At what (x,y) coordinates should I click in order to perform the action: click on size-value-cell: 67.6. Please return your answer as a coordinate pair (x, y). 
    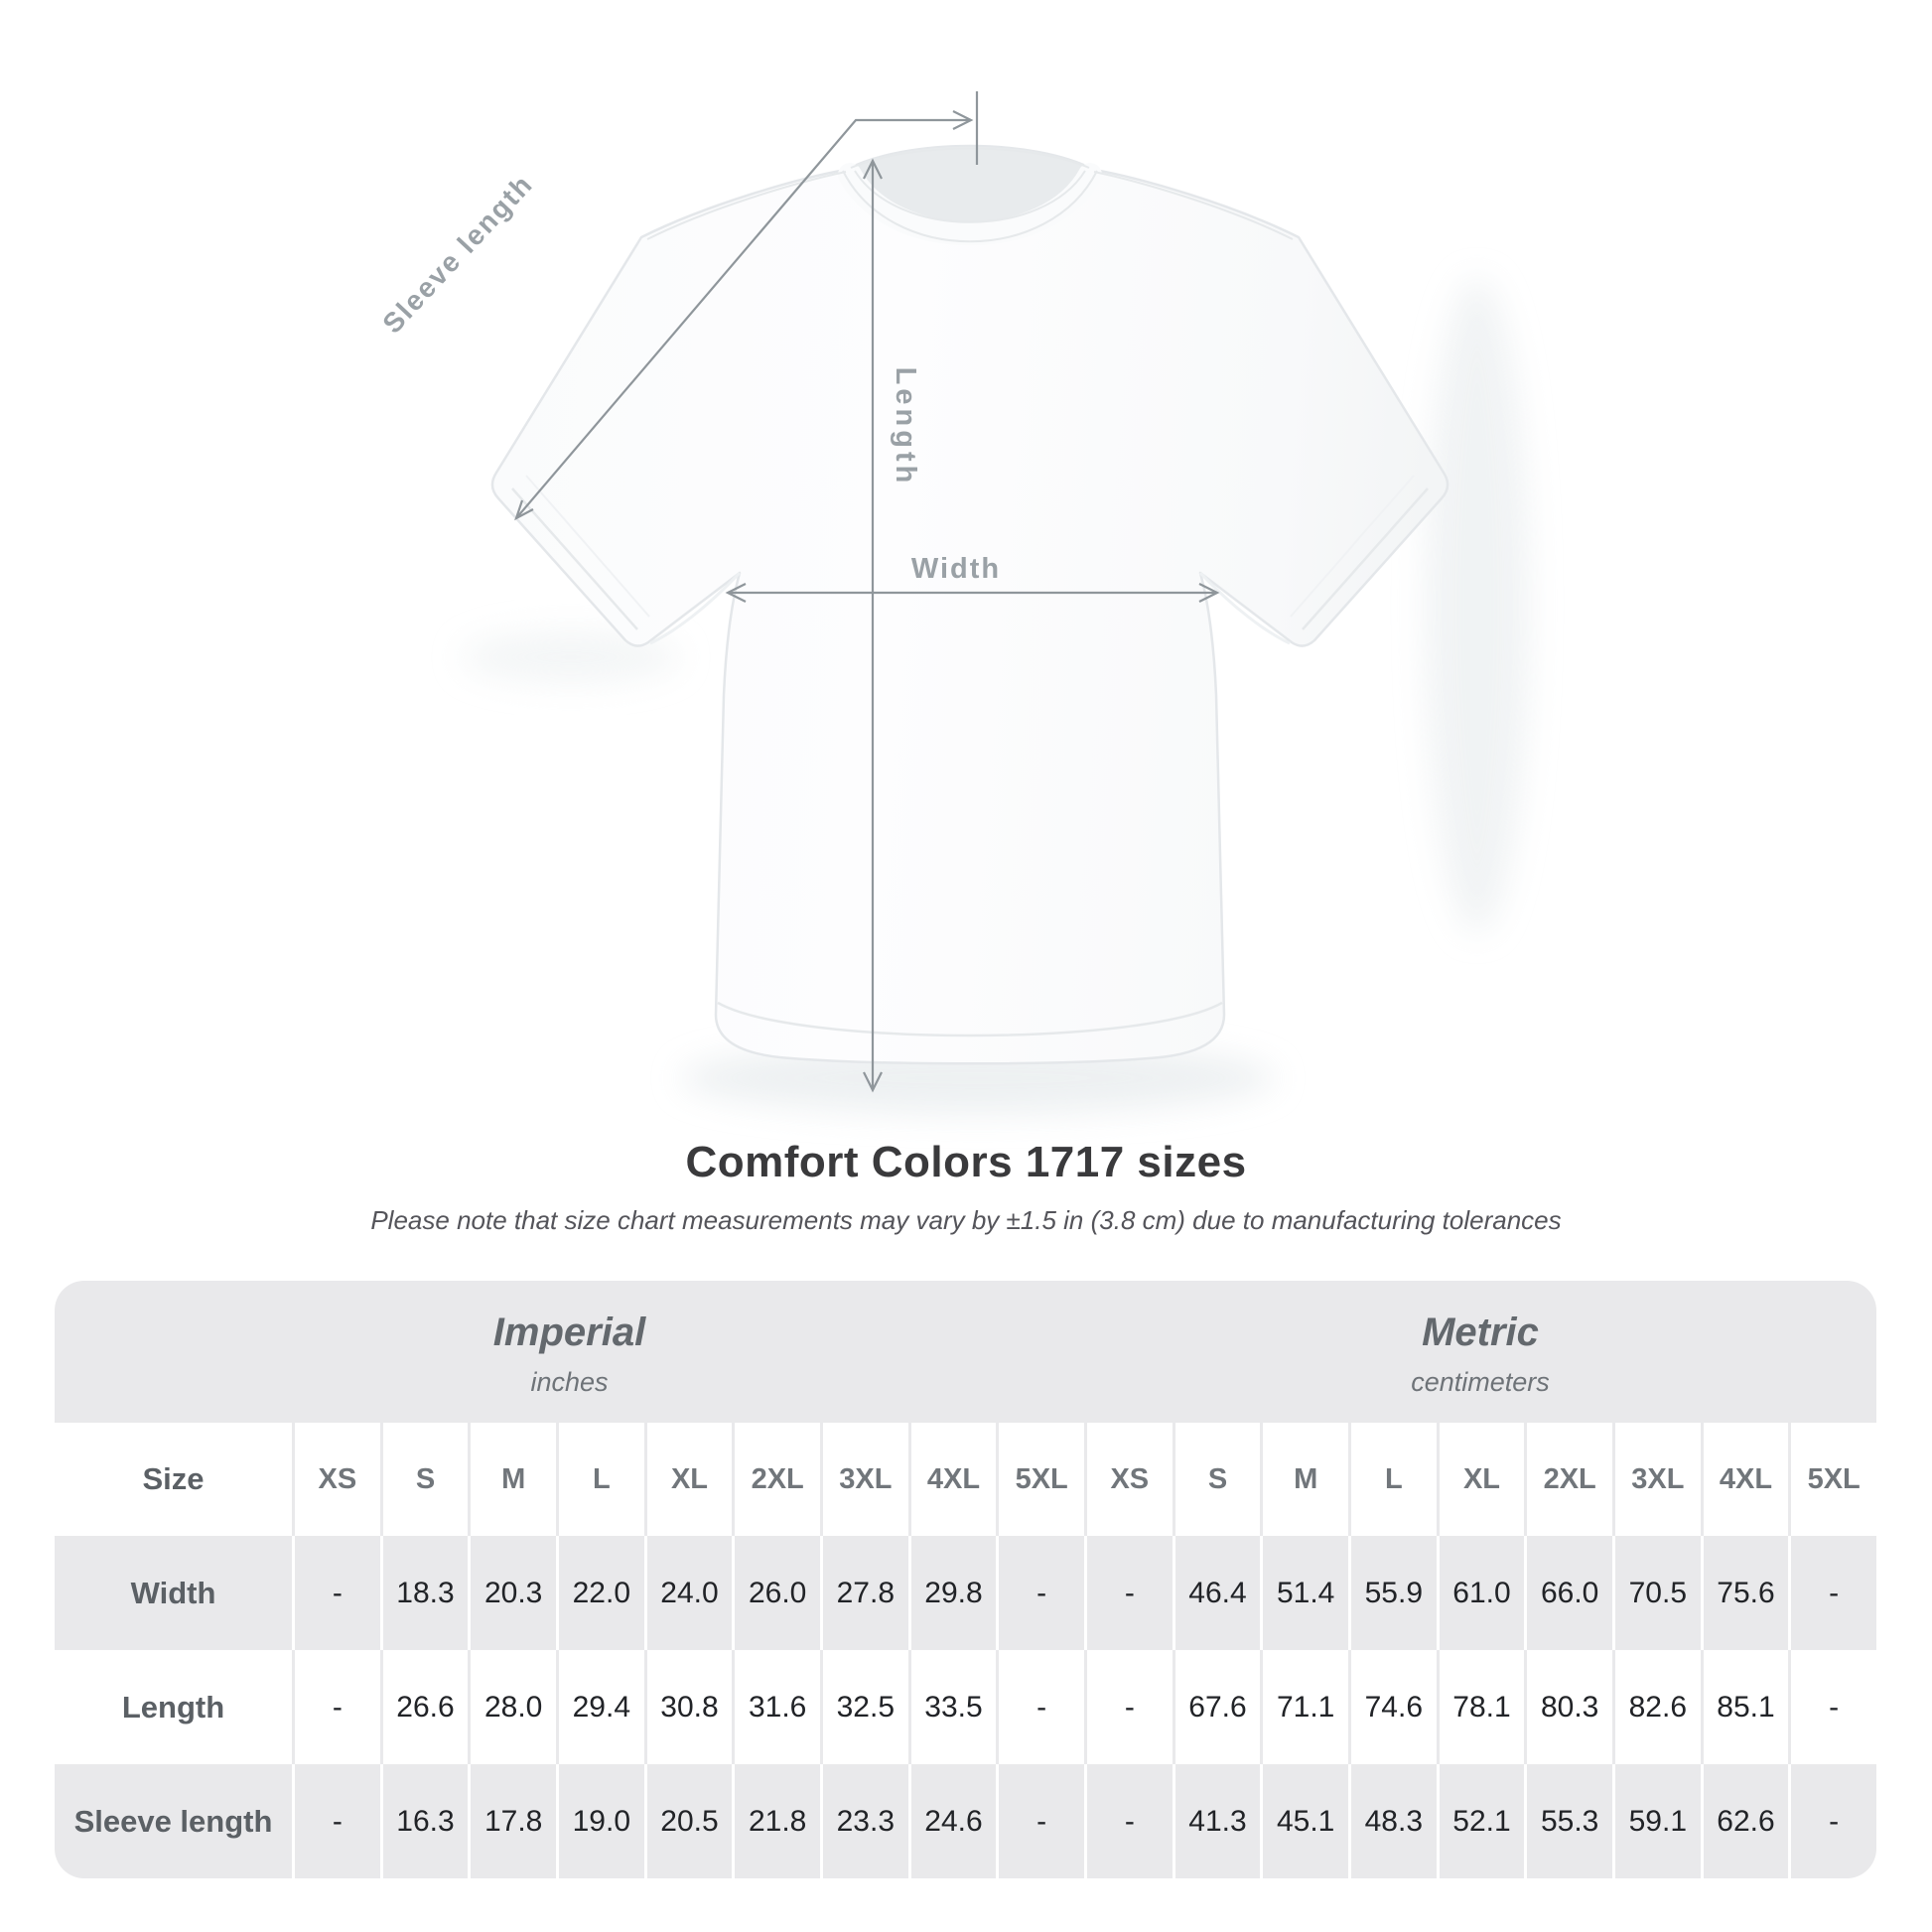
    Looking at the image, I should click on (1217, 1707).